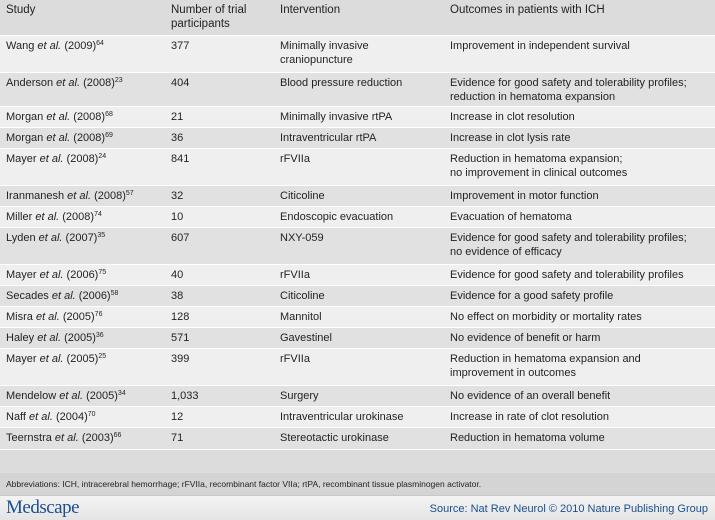 This screenshot has height=520, width=715. I want to click on study-cell: Miller et al. (2008)74, so click(54, 217).